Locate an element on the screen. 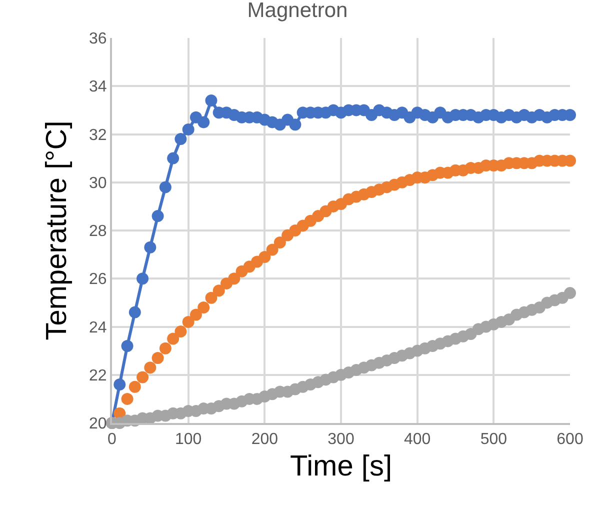 The width and height of the screenshot is (595, 505). x-tick-label: 600 is located at coordinates (570, 439).